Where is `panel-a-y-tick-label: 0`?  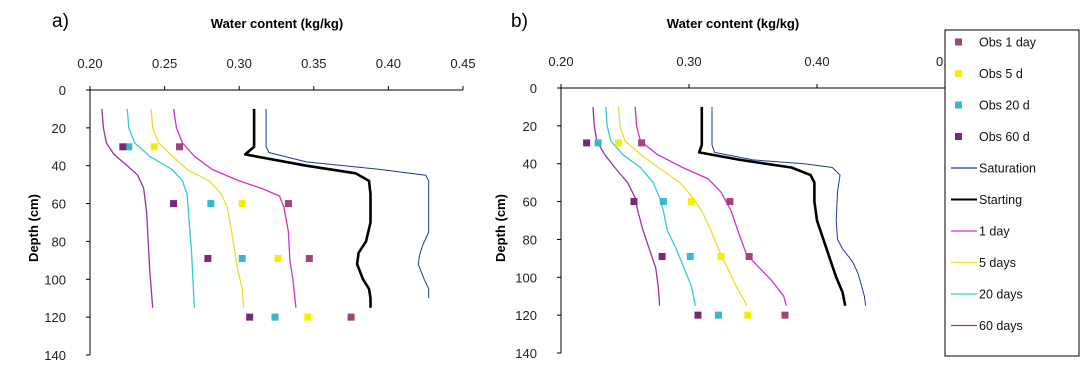
panel-a-y-tick-label: 0 is located at coordinates (62, 90).